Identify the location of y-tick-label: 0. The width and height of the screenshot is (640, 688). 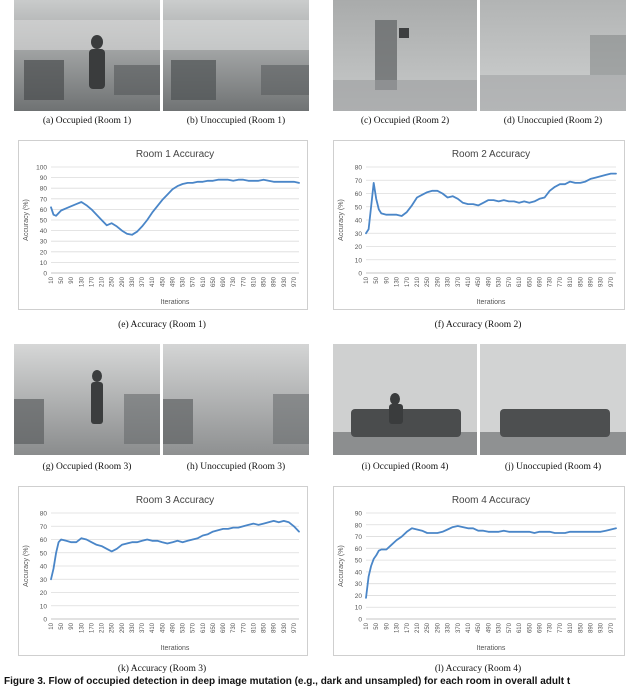
(45, 274).